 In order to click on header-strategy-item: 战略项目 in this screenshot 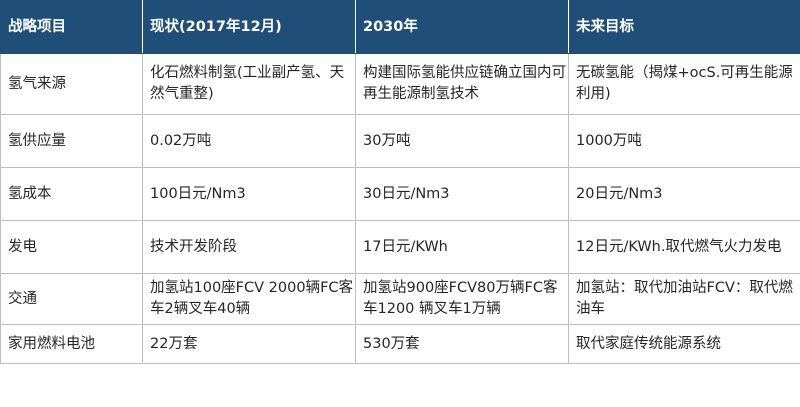, I will do `click(71, 27)`.